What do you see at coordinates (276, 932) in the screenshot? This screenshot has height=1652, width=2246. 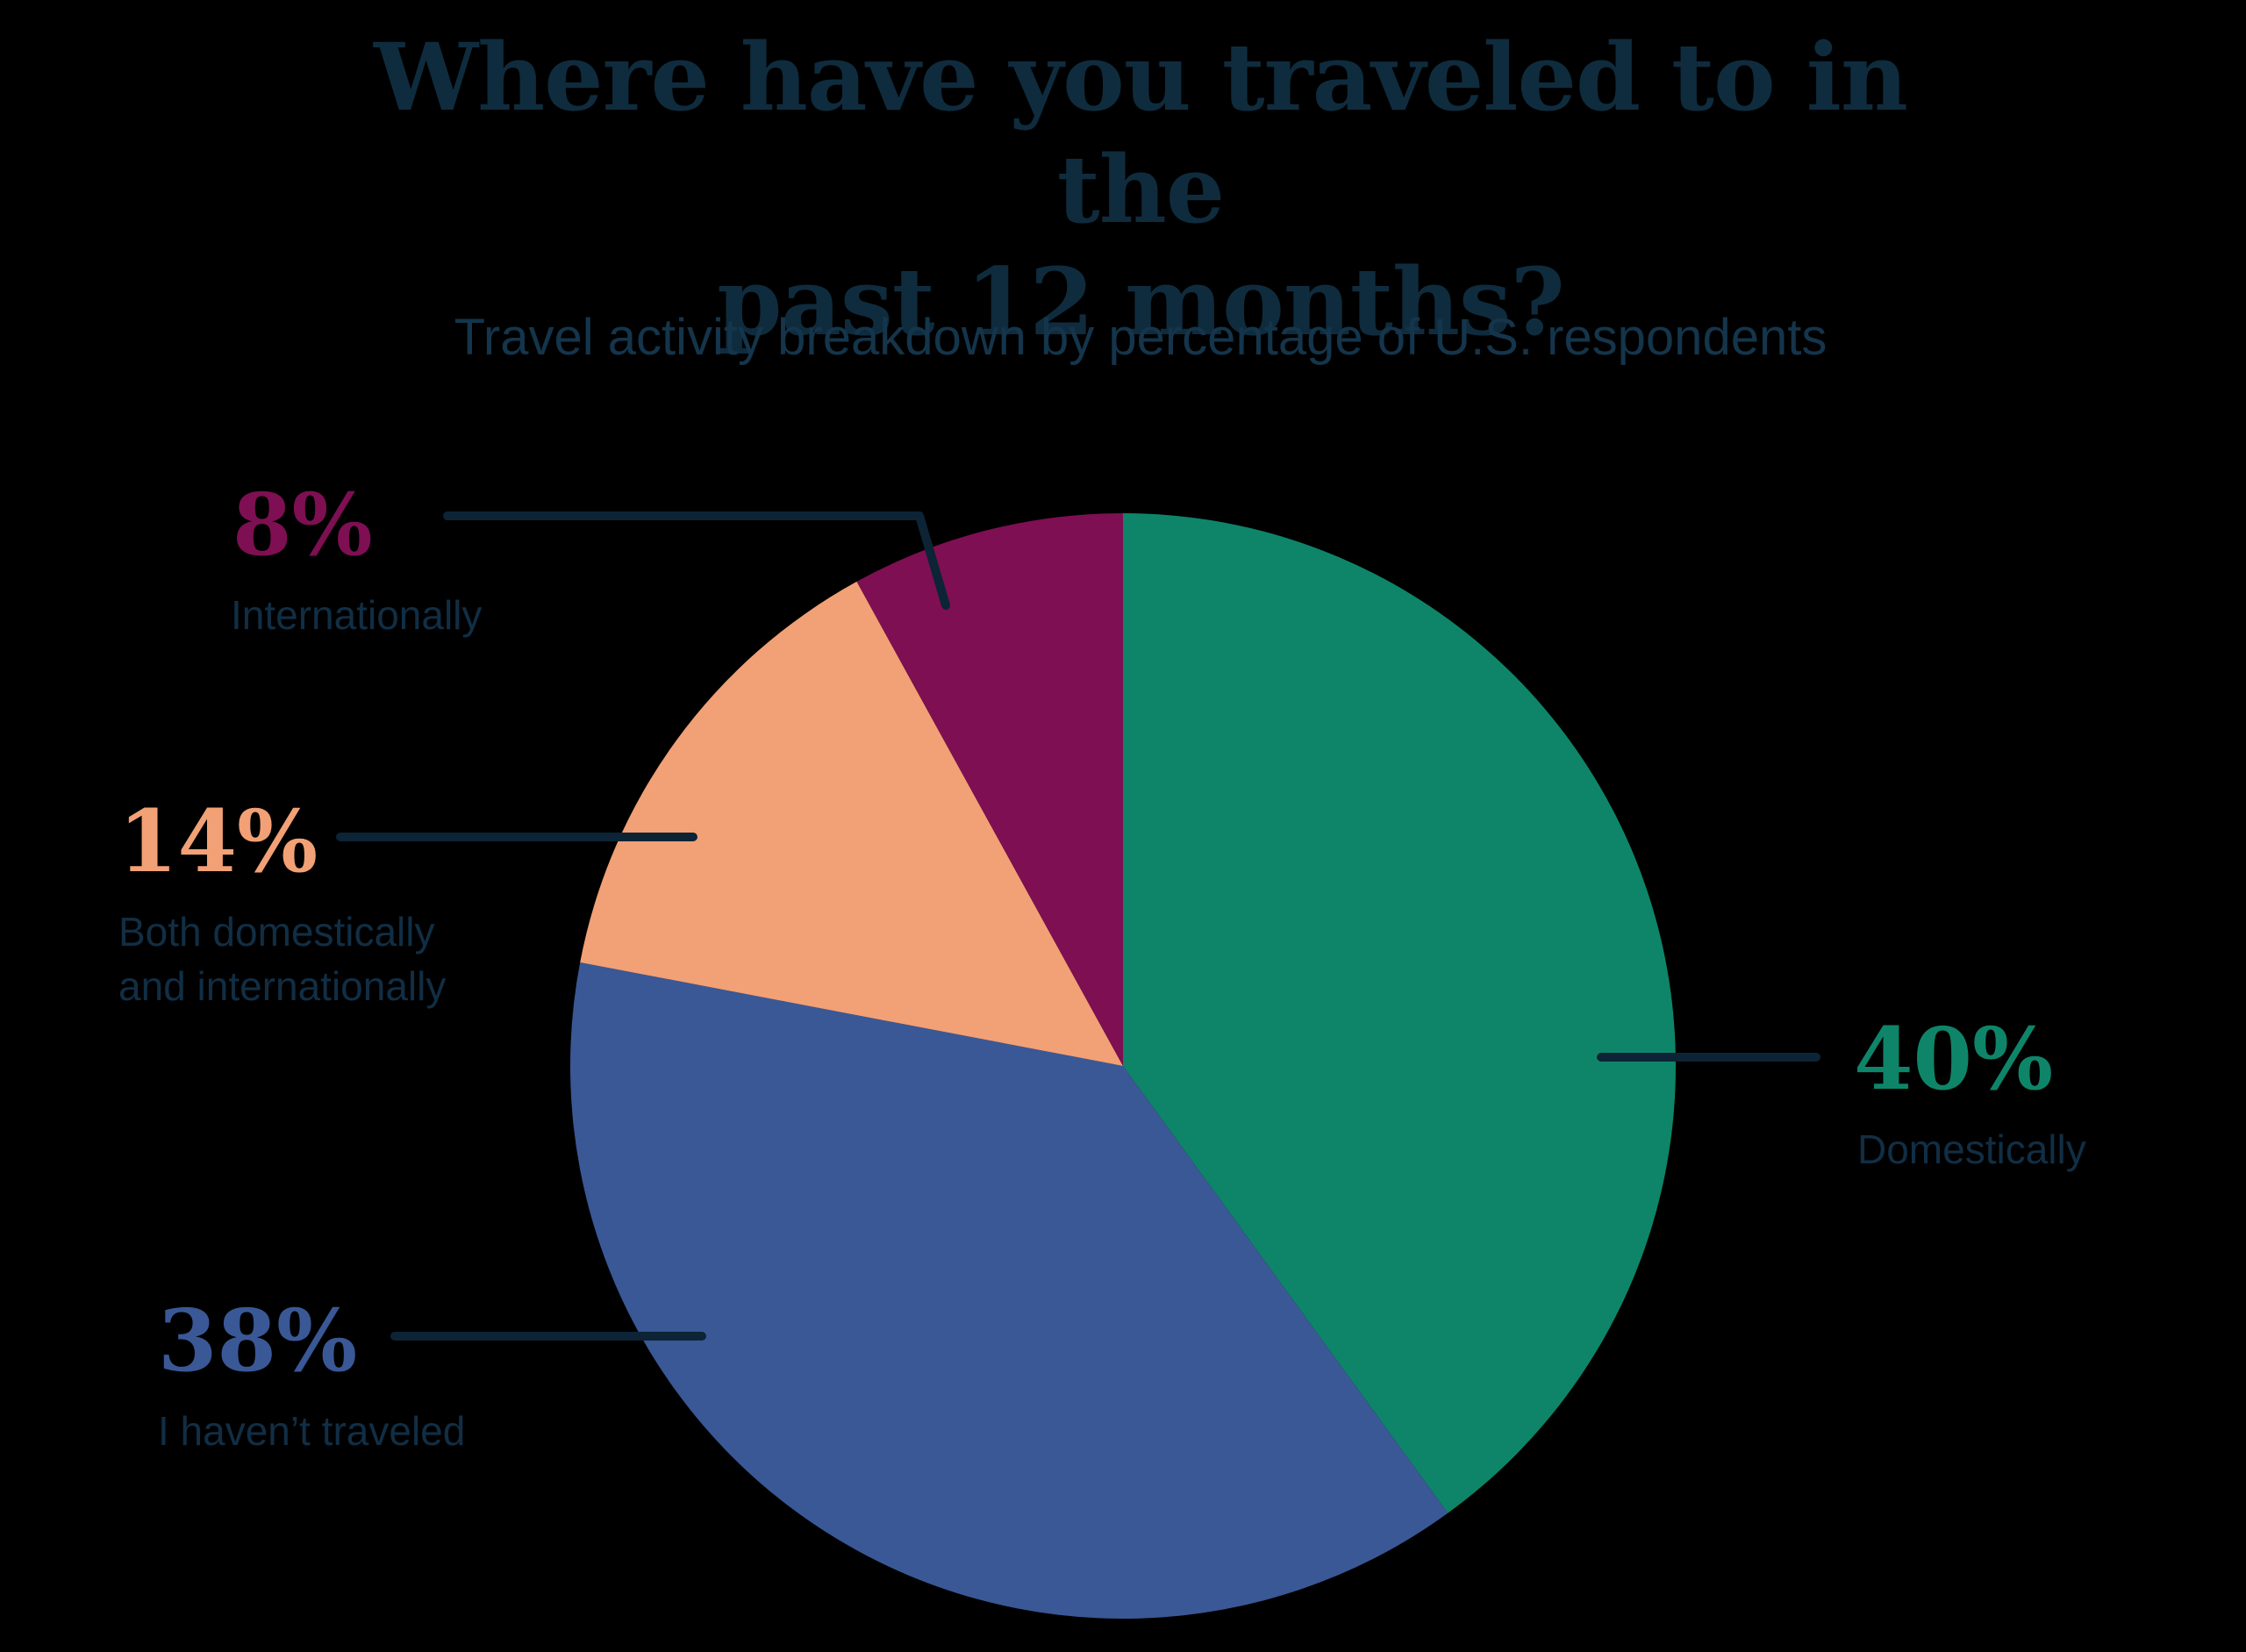 I see `callout-label-both-line1: Both domestically` at bounding box center [276, 932].